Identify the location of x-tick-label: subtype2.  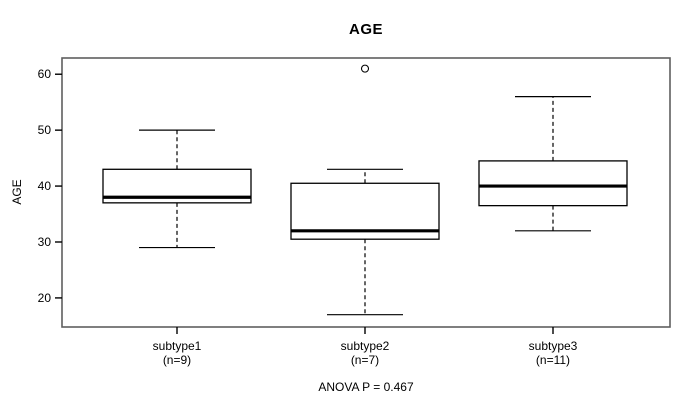
(365, 346).